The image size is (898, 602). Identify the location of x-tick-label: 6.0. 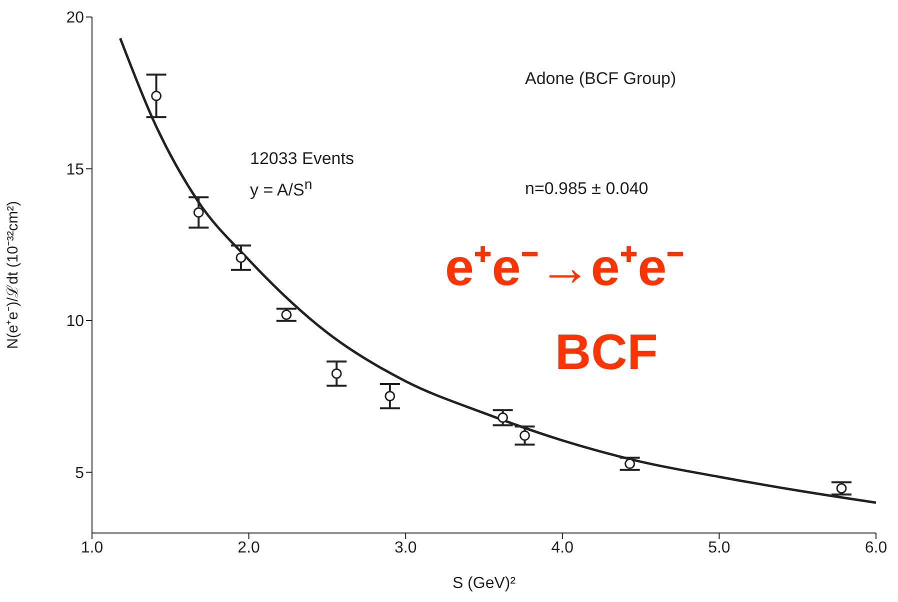
(876, 547).